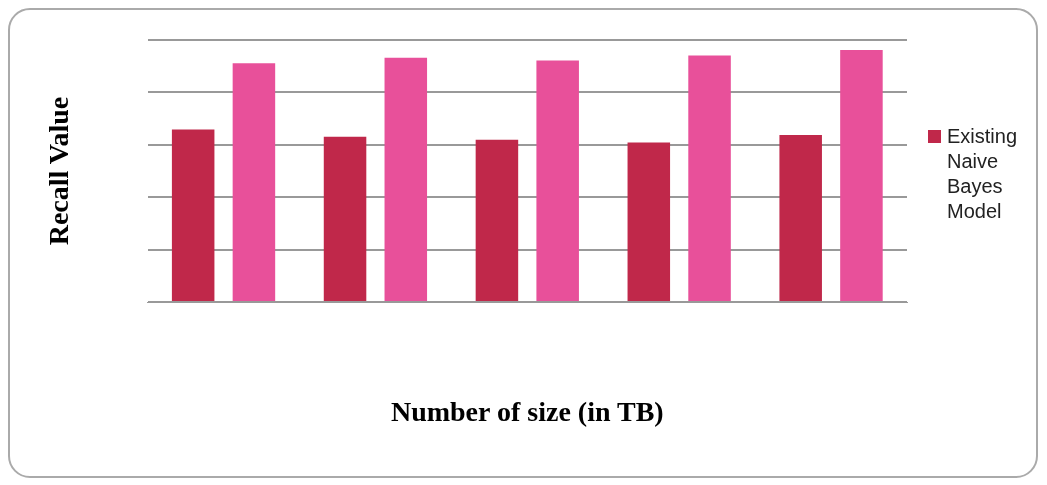  I want to click on y-axis-title: Recall Value, so click(59, 171).